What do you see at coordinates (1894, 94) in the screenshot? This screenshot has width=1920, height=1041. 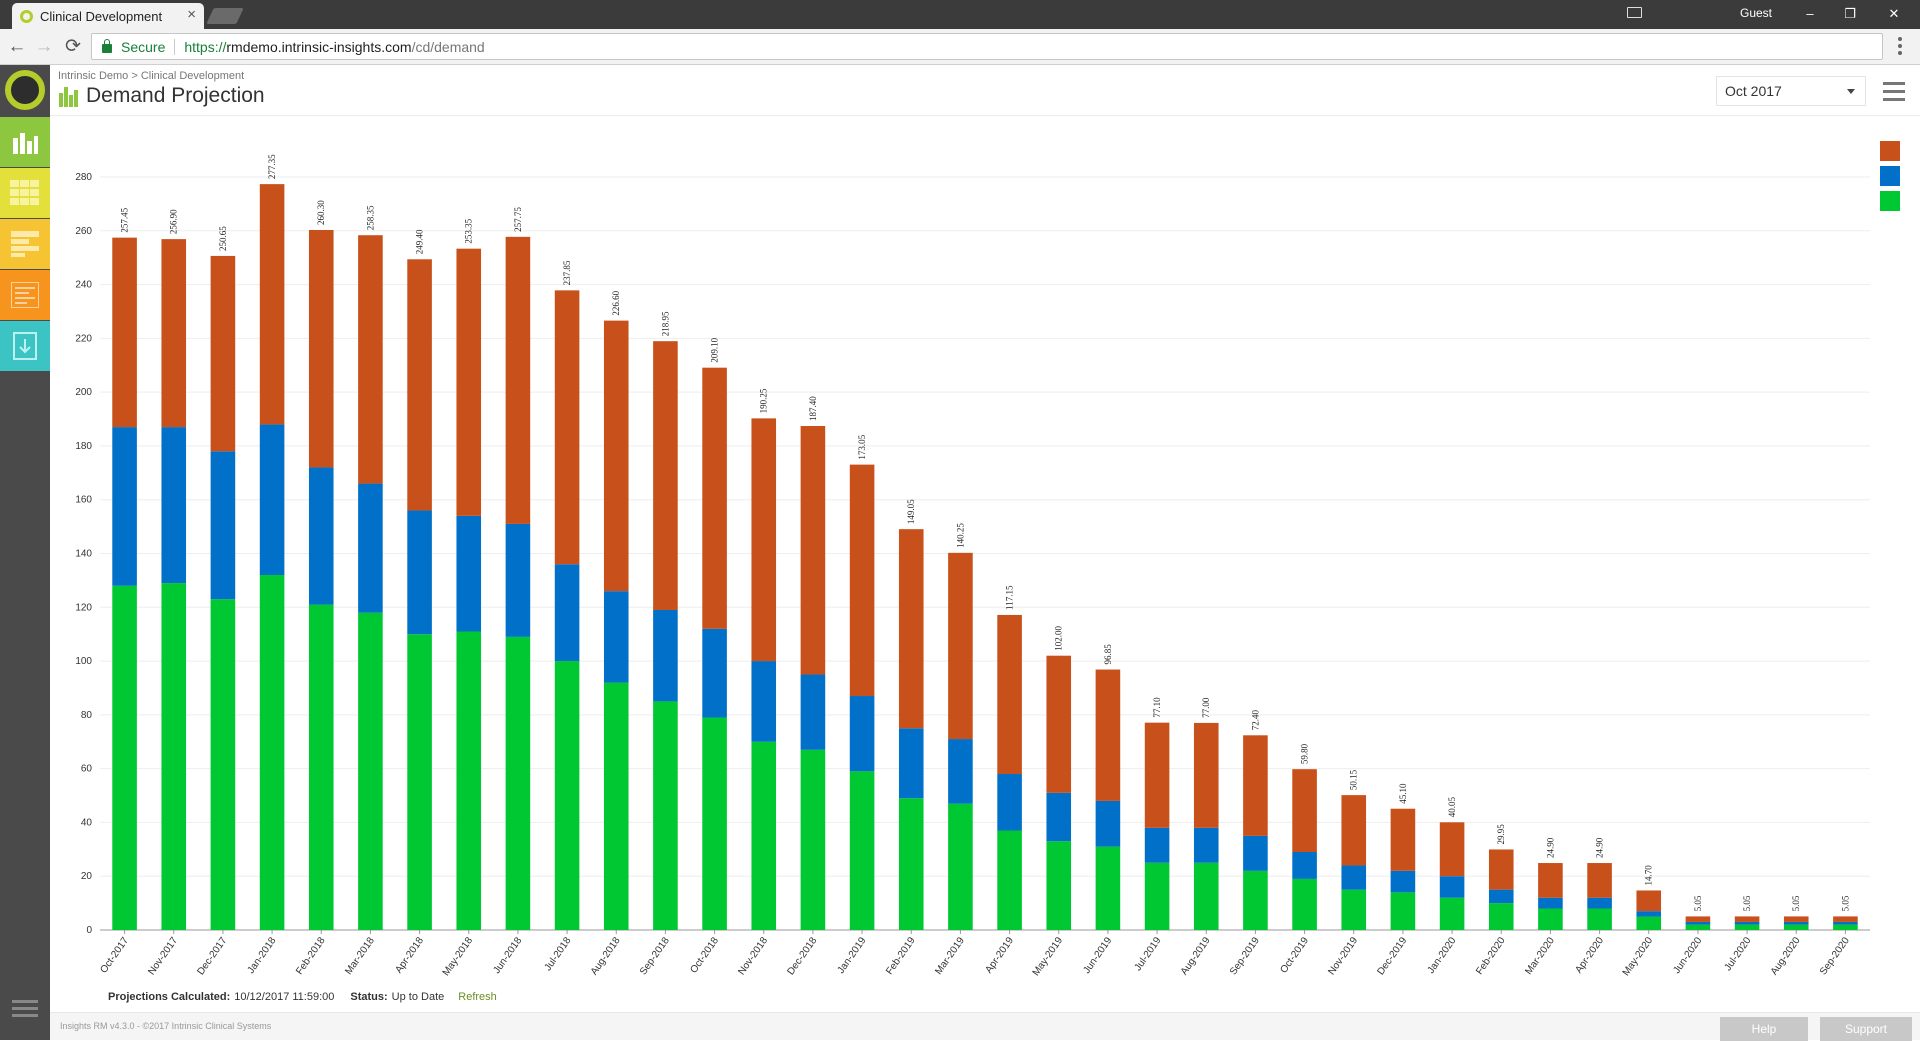 I see `app-menu-icon` at bounding box center [1894, 94].